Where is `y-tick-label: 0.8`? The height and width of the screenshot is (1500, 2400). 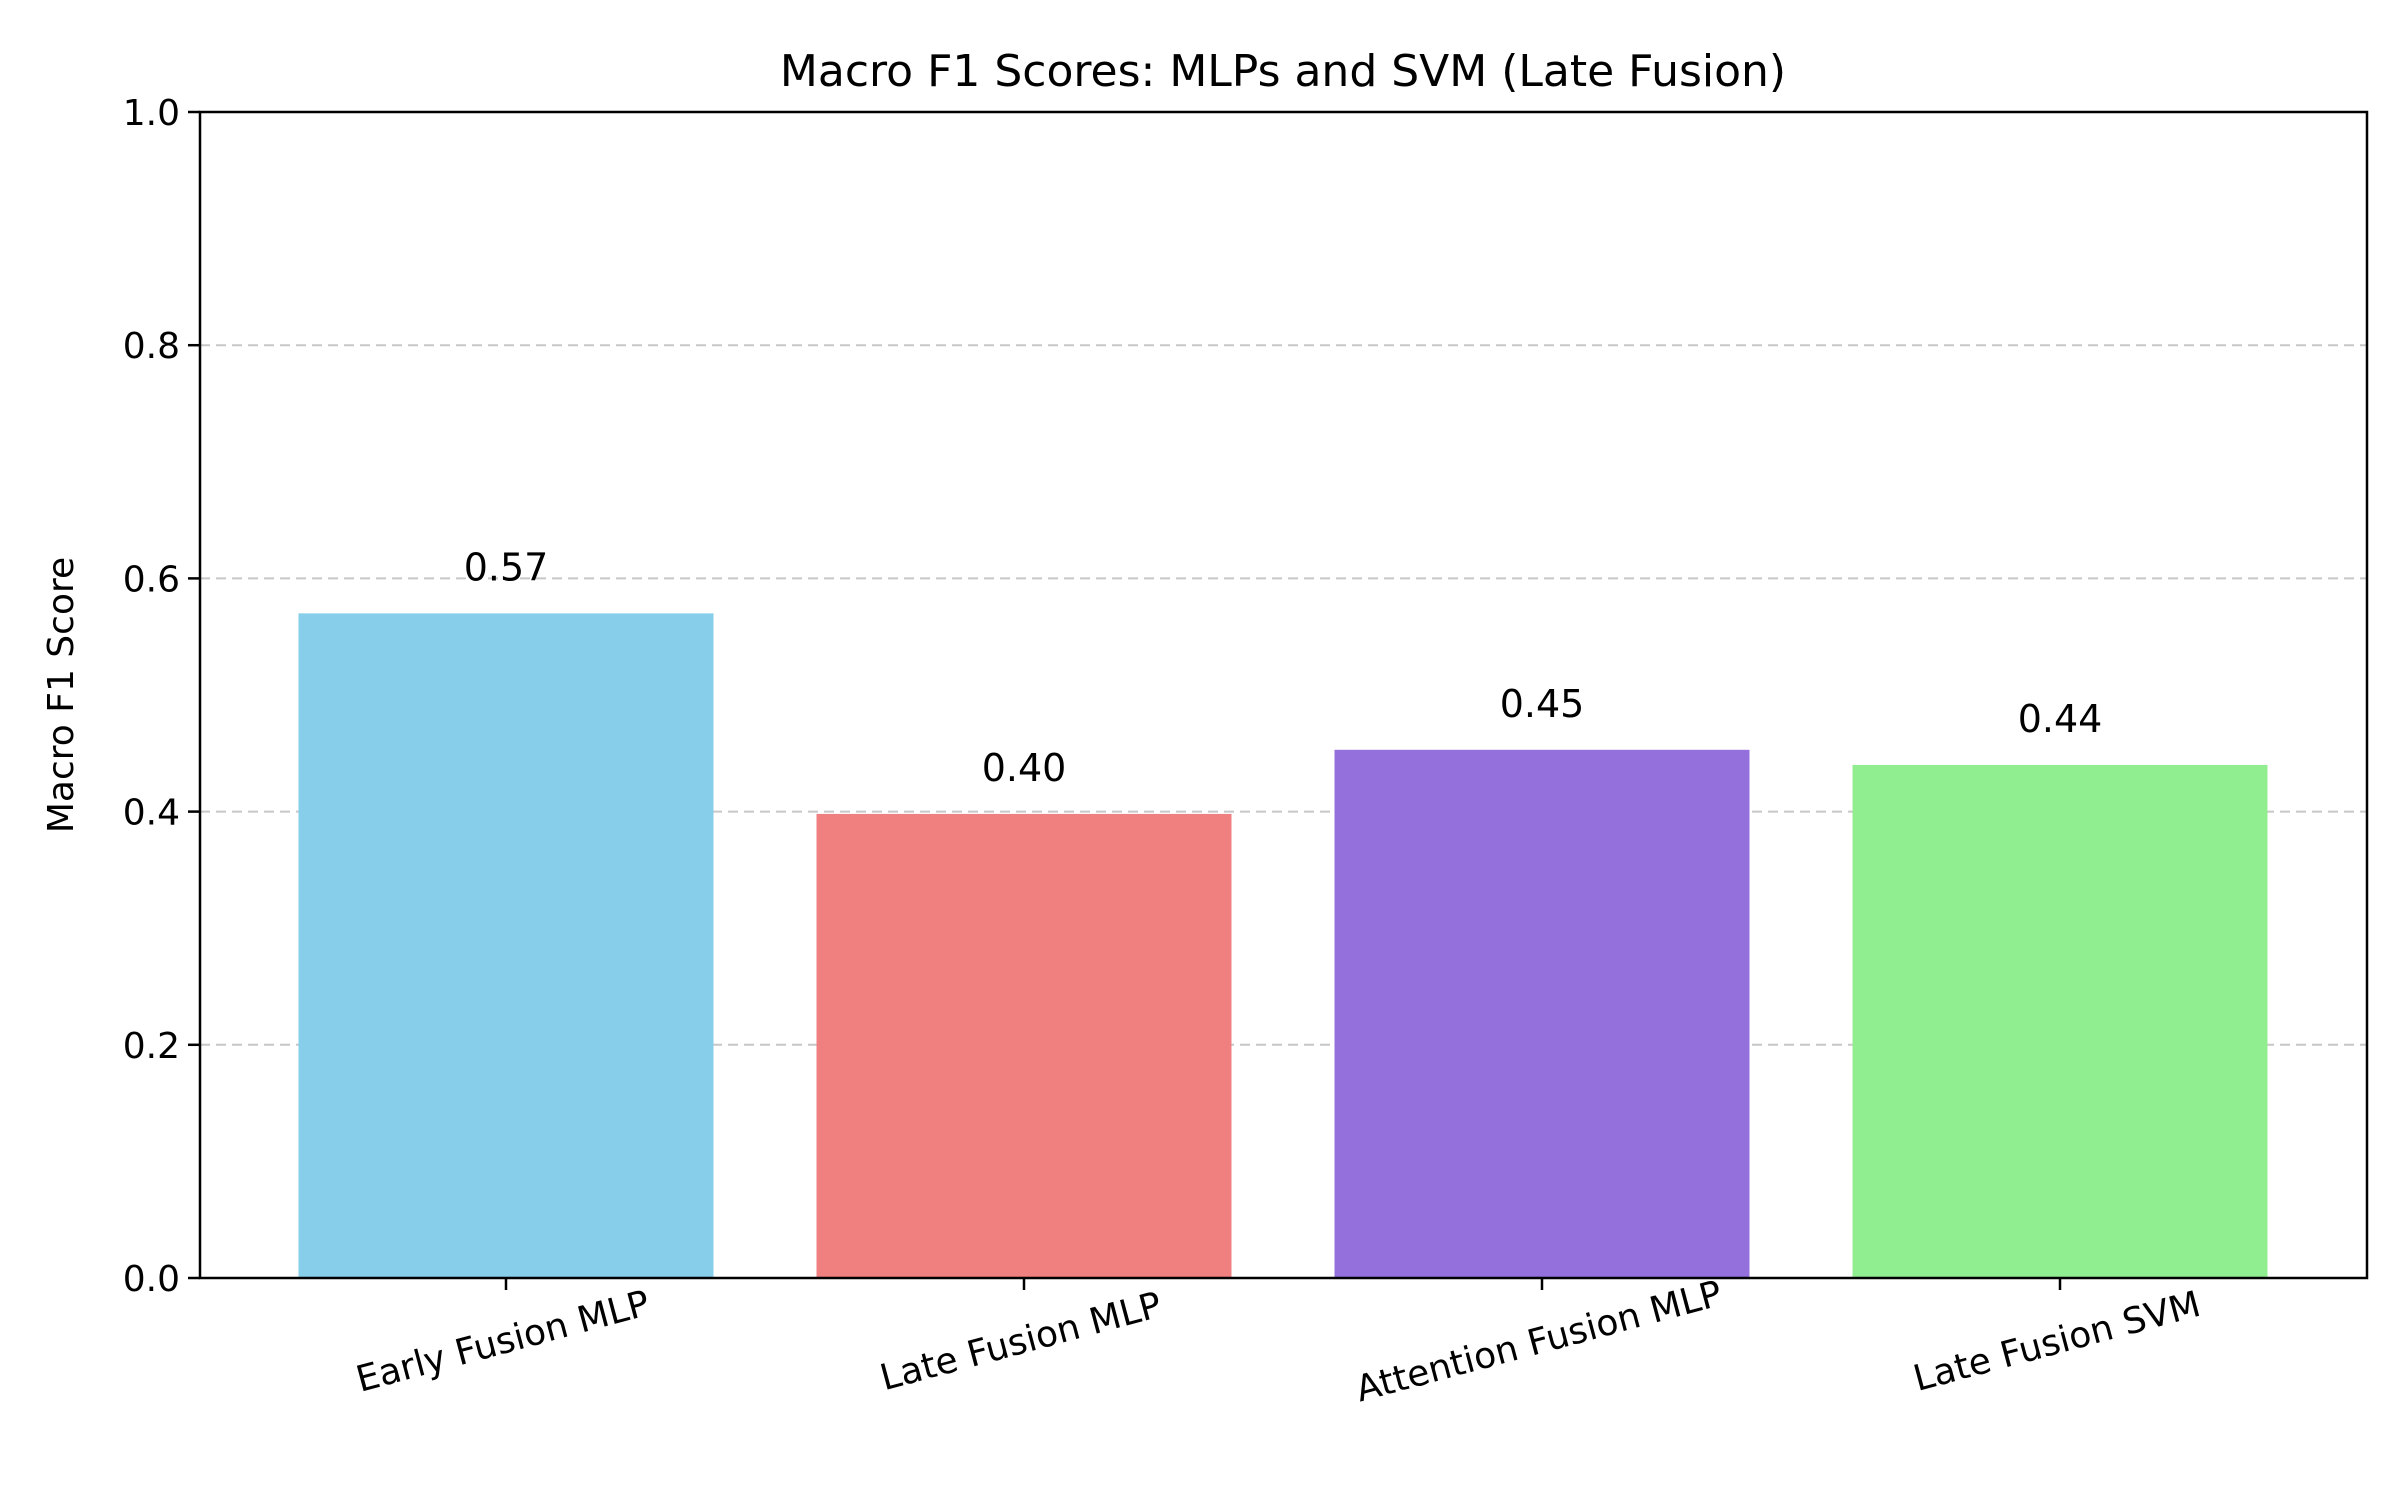 y-tick-label: 0.8 is located at coordinates (151, 346).